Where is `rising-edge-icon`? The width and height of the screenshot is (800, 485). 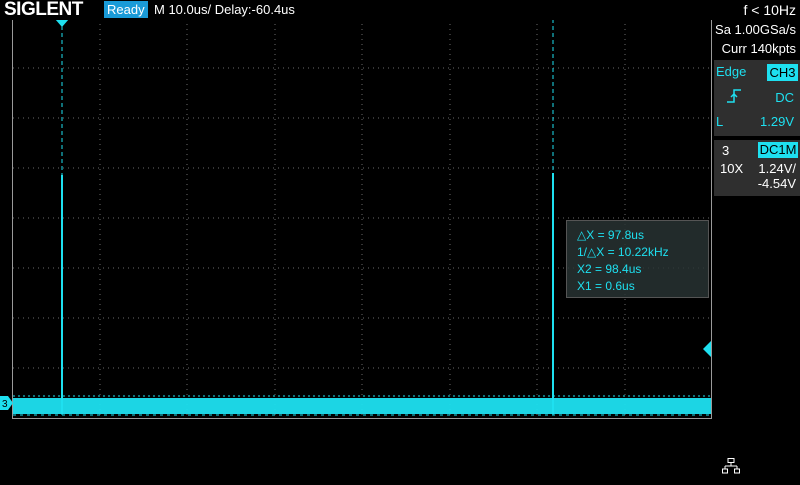 rising-edge-icon is located at coordinates (734, 96).